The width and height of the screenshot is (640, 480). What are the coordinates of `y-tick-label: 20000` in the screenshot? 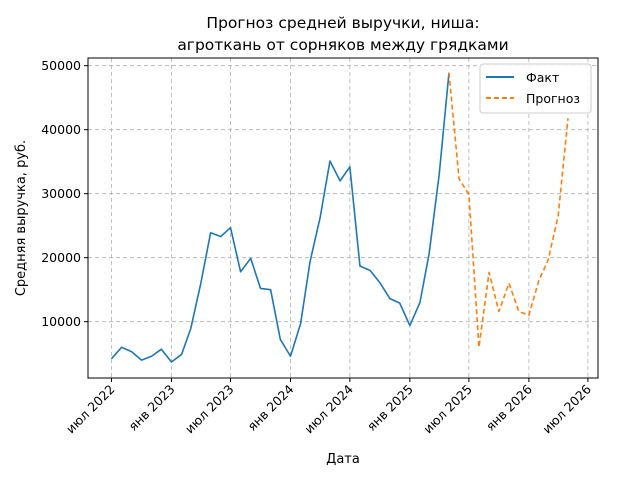 It's located at (61, 257).